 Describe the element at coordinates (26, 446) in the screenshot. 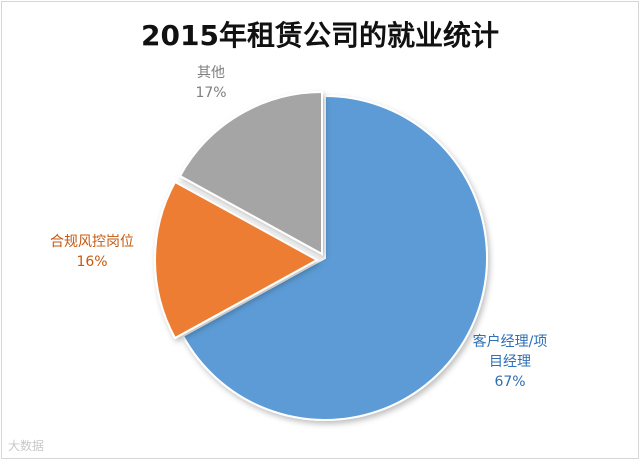

I see `watermark: 大数据` at that location.